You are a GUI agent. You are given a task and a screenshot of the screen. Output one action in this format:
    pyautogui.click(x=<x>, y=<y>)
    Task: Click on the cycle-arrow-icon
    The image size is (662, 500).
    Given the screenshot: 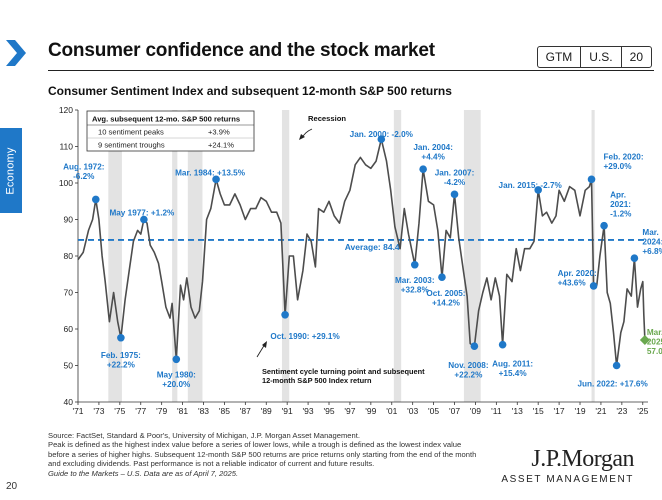 What is the action you would take?
    pyautogui.click(x=261, y=349)
    